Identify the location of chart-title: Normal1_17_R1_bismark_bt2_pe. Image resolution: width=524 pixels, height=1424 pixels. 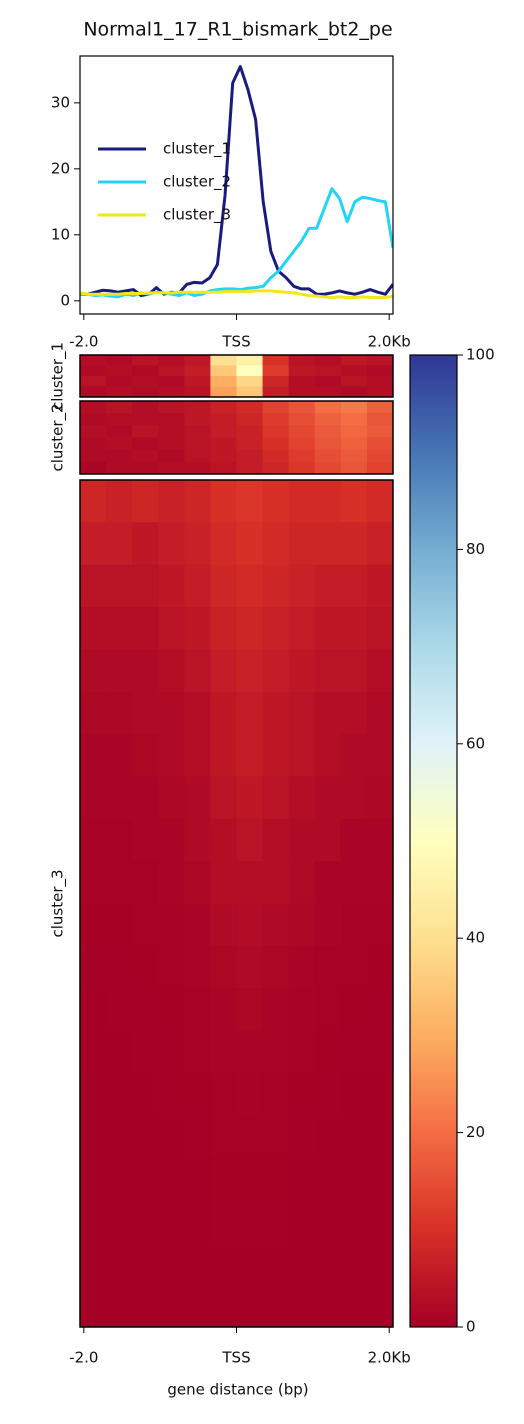
(237, 30).